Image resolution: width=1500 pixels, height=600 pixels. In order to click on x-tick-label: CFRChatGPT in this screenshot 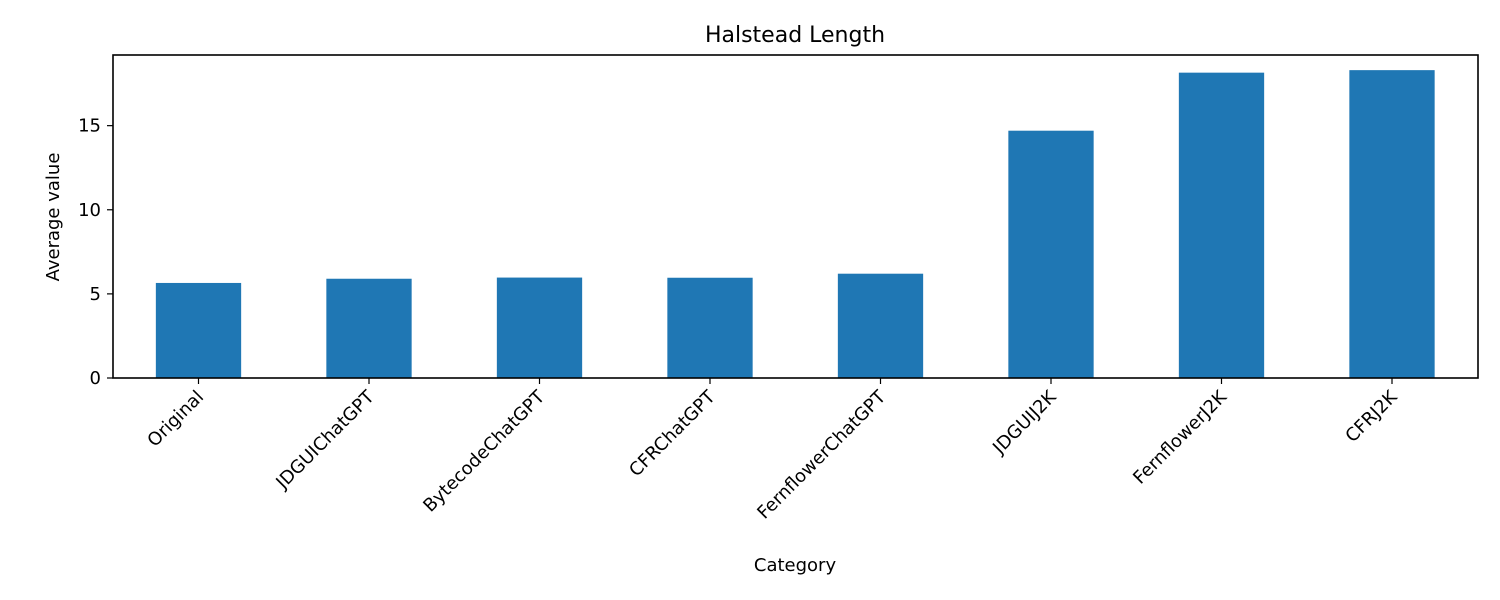, I will do `click(672, 433)`.